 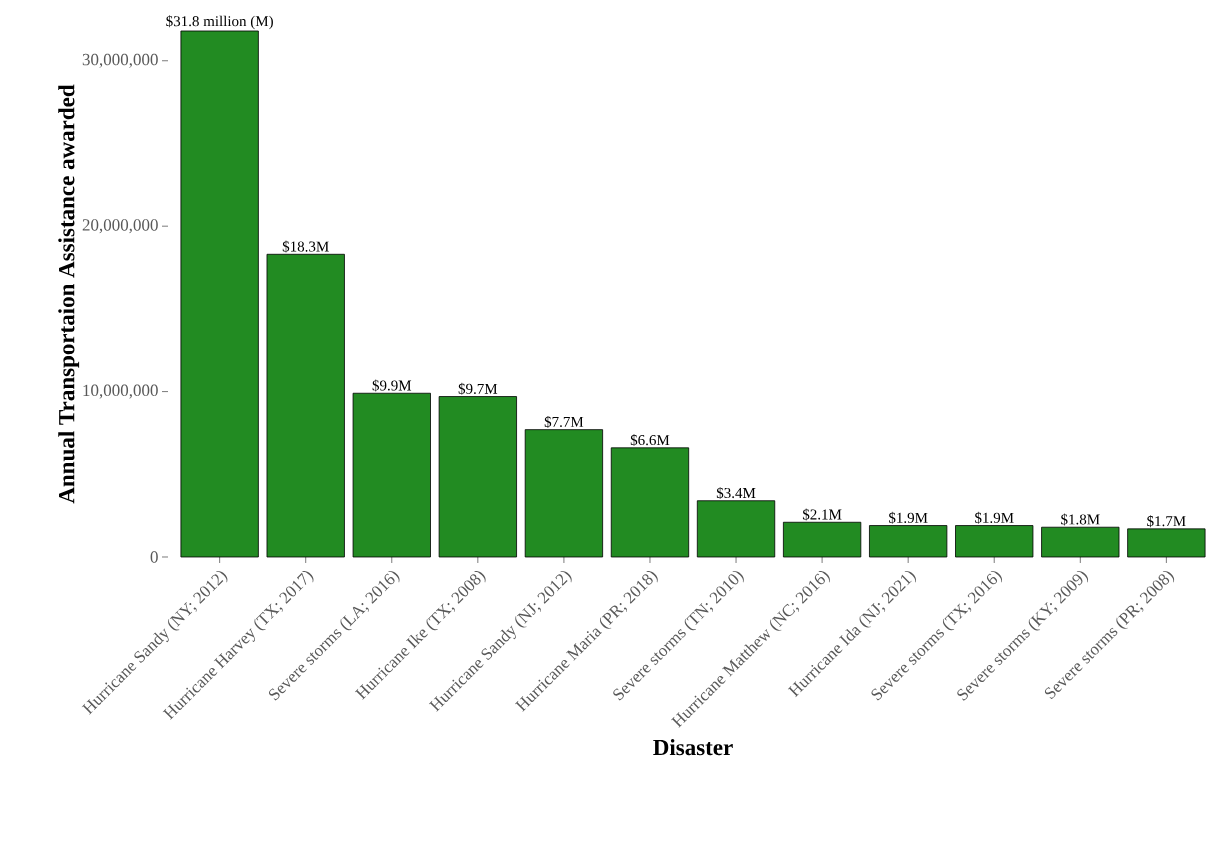 I want to click on data-label: $9.9M, so click(x=392, y=385).